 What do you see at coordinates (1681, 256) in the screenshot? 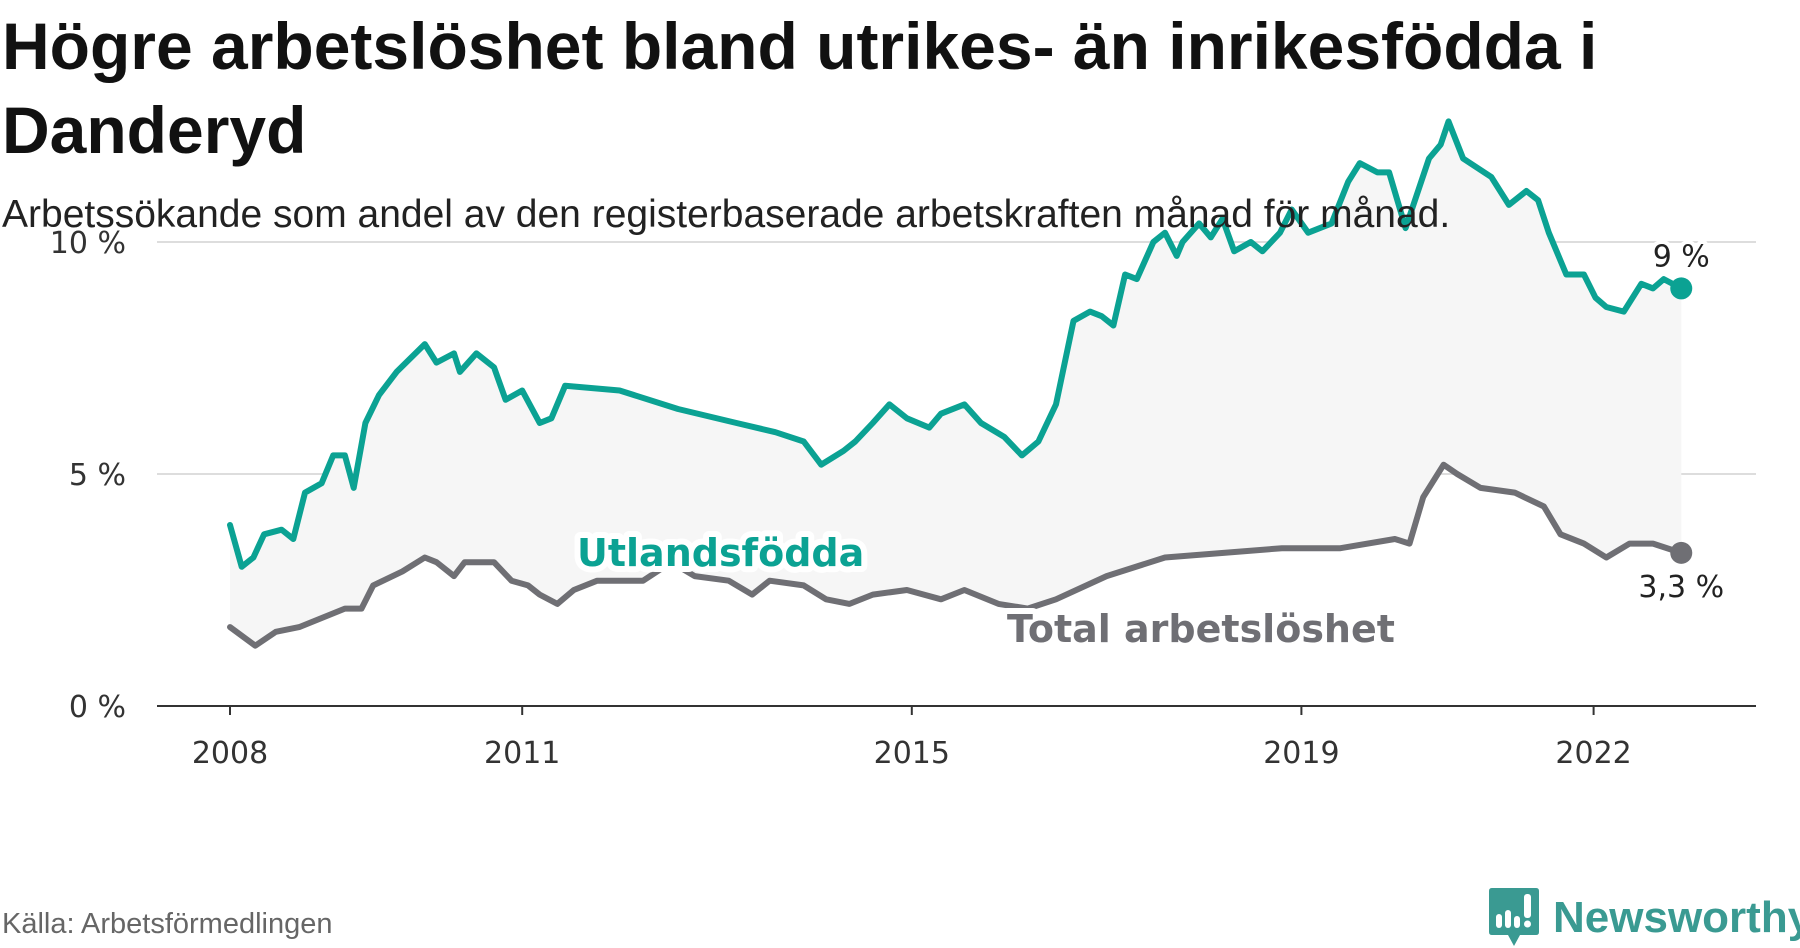
I see `end-value-label-utlandsfodda: 9 %` at bounding box center [1681, 256].